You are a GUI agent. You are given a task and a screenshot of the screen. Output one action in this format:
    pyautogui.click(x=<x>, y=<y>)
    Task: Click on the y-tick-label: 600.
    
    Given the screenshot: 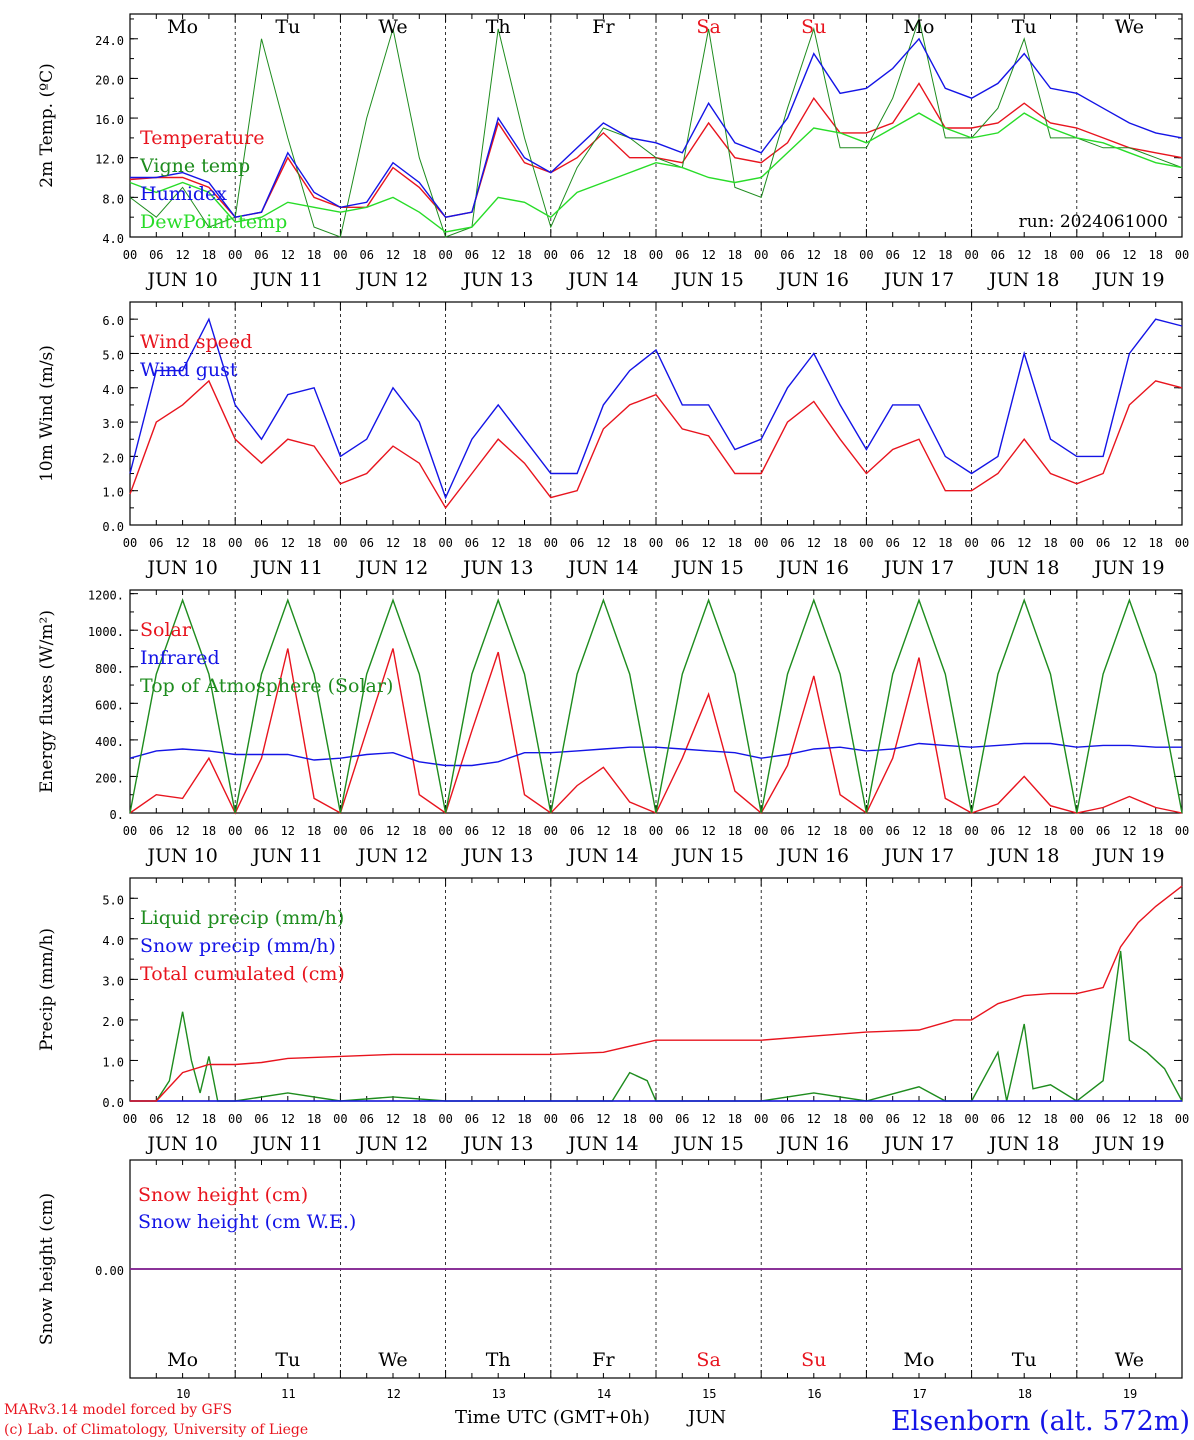 What is the action you would take?
    pyautogui.click(x=109, y=705)
    